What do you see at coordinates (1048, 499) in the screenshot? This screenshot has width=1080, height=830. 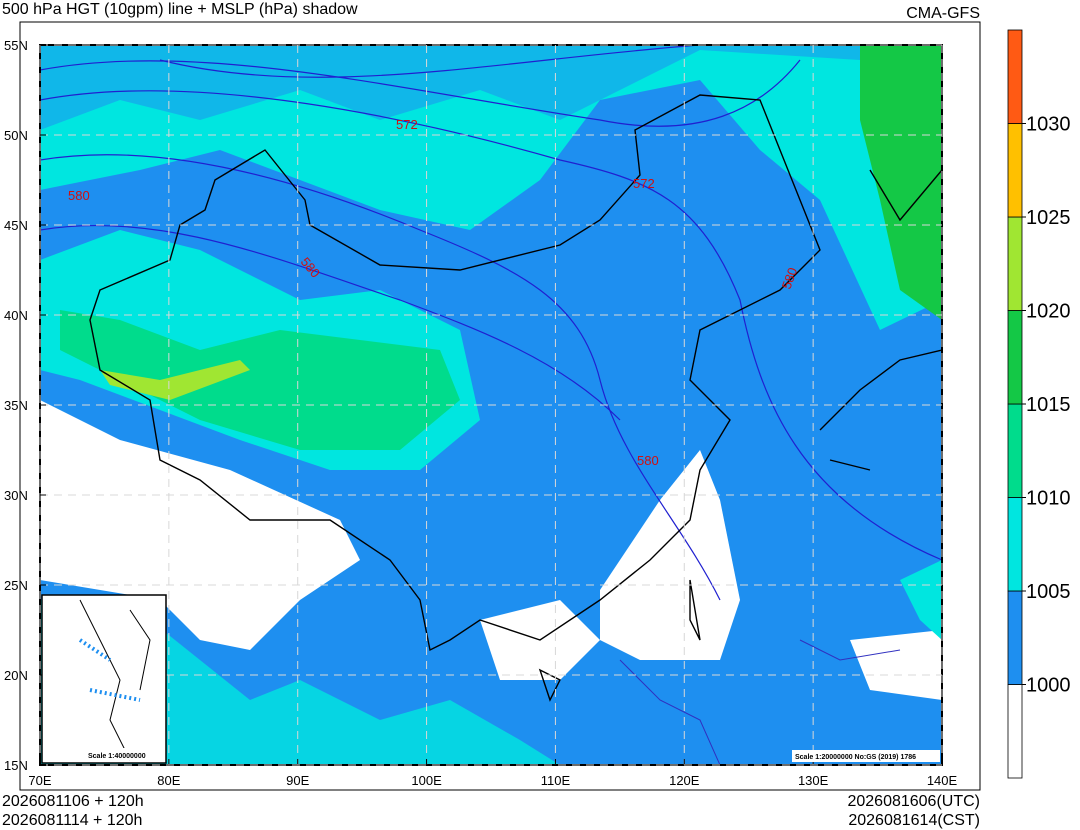 I see `colorbar-label: 1010` at bounding box center [1048, 499].